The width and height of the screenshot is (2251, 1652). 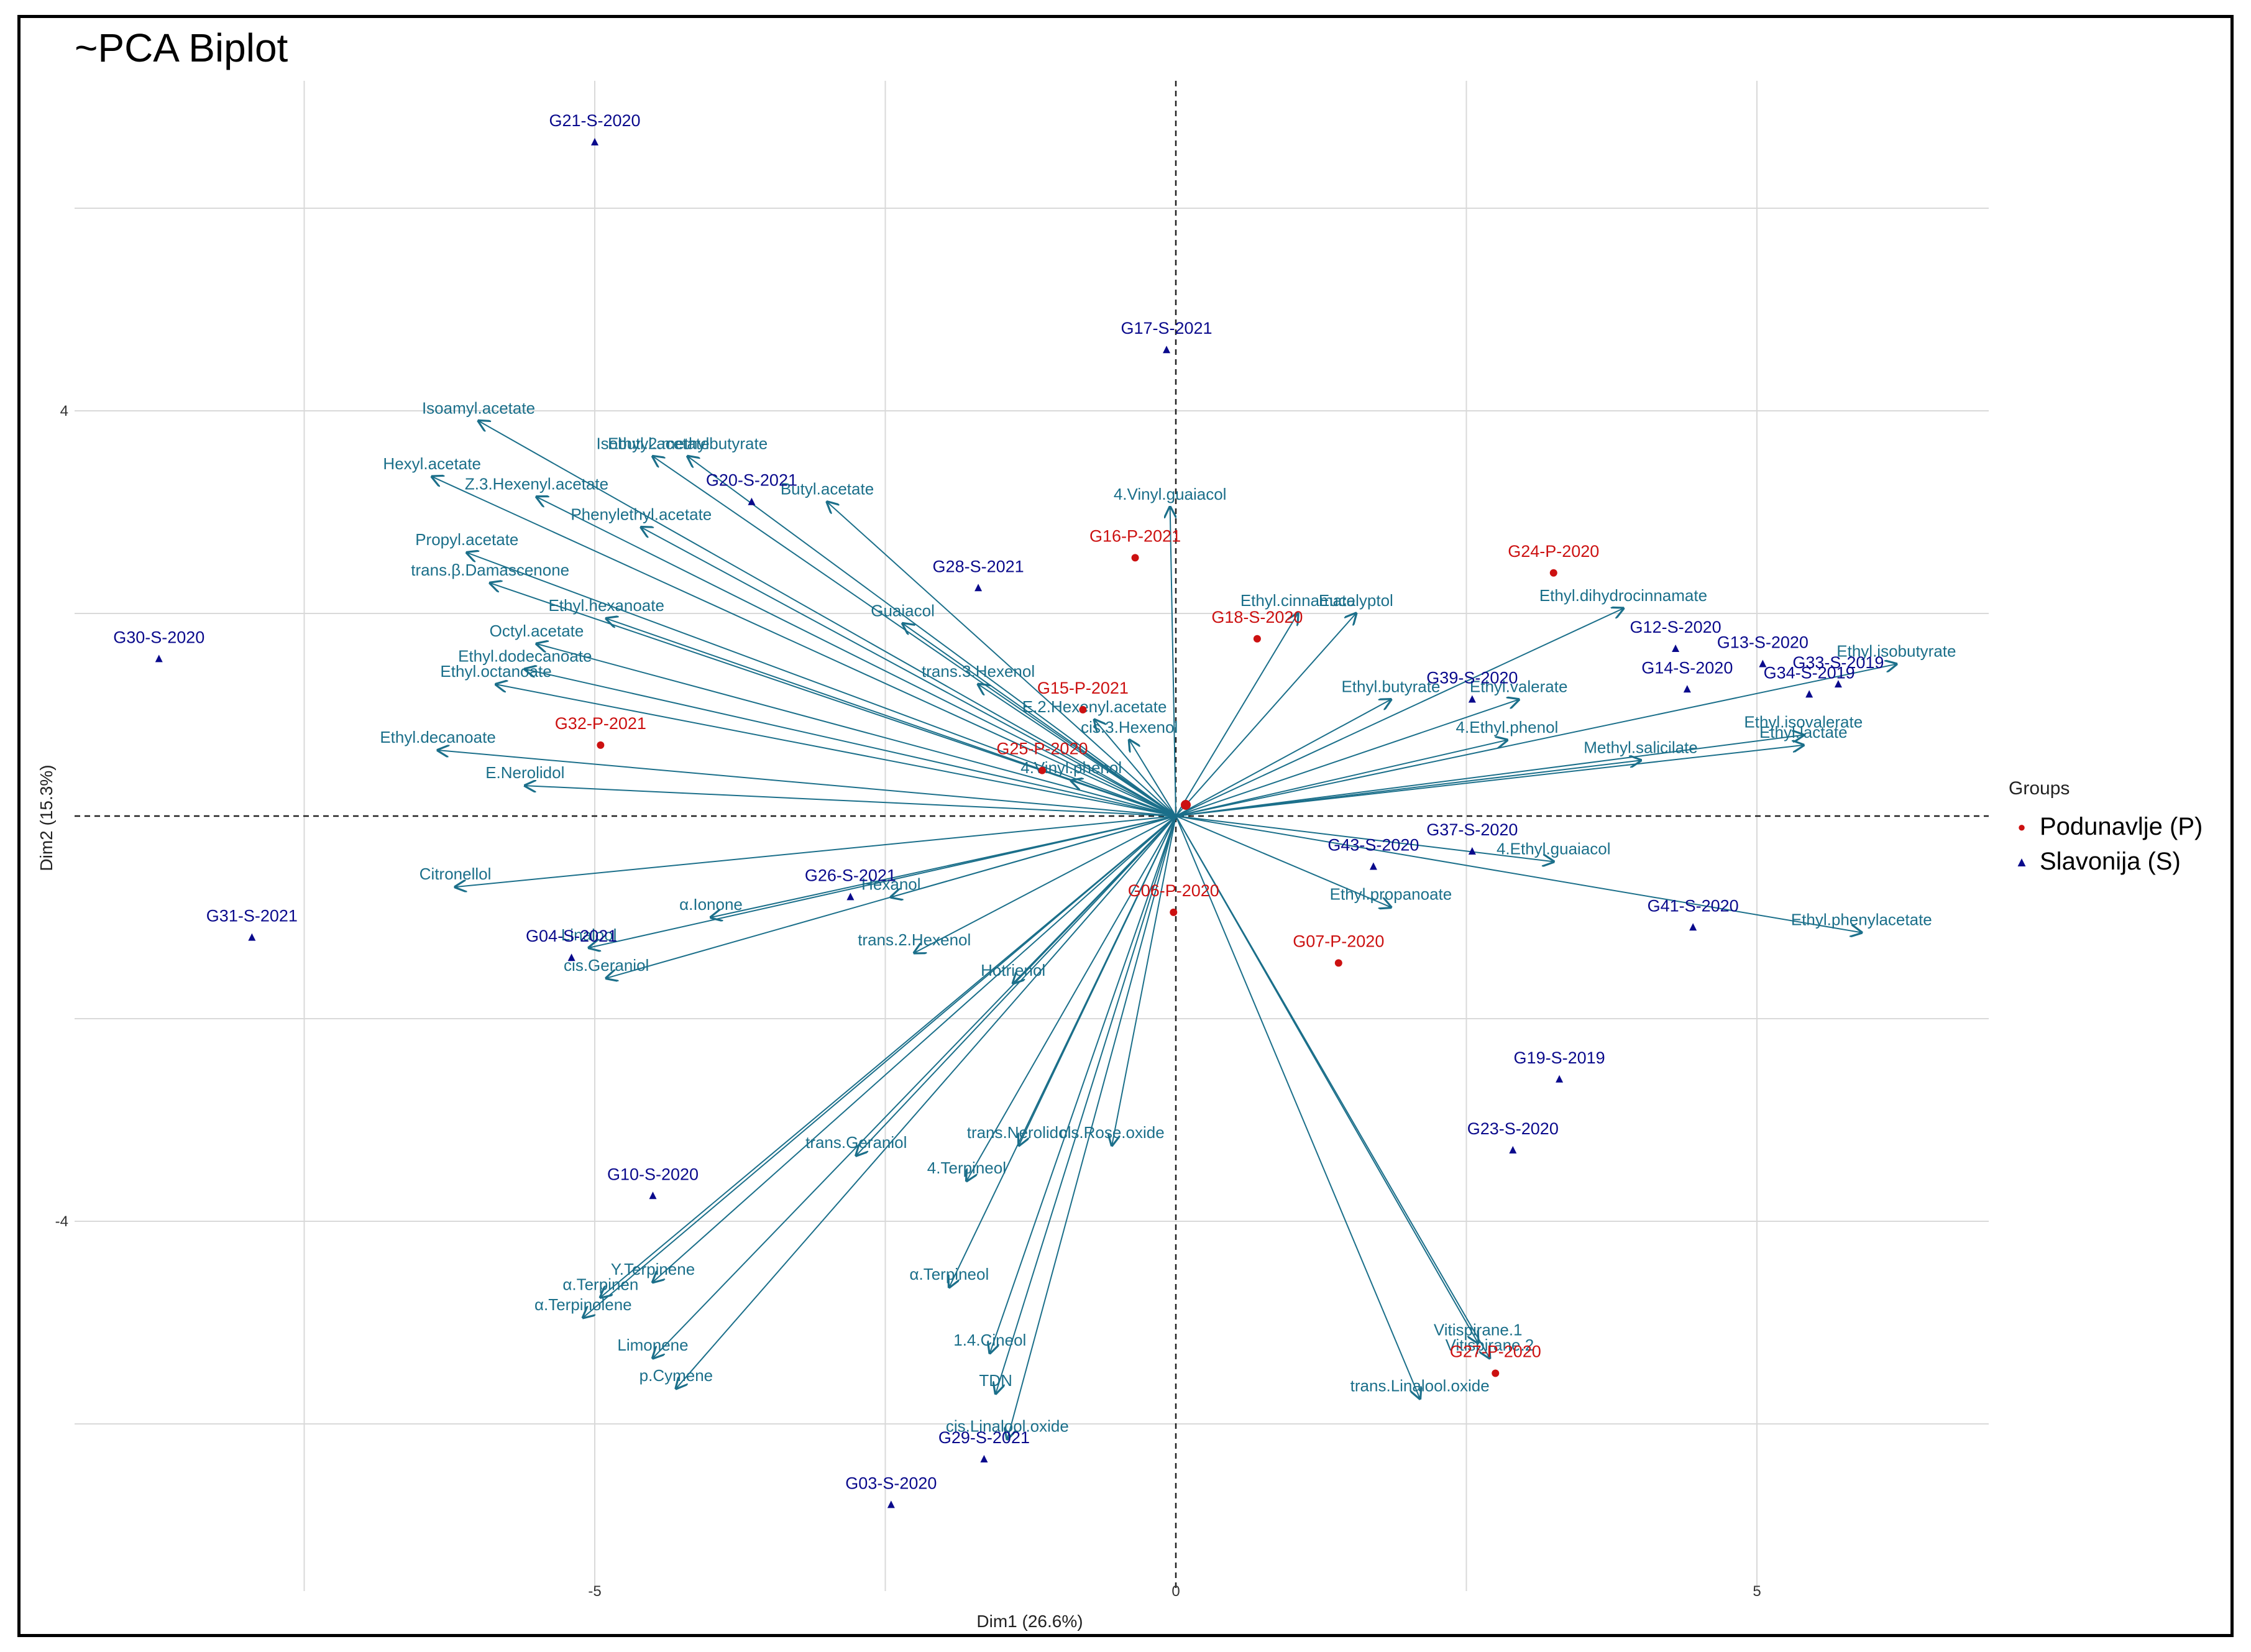 What do you see at coordinates (1083, 688) in the screenshot?
I see `point-label: G15-P-2021` at bounding box center [1083, 688].